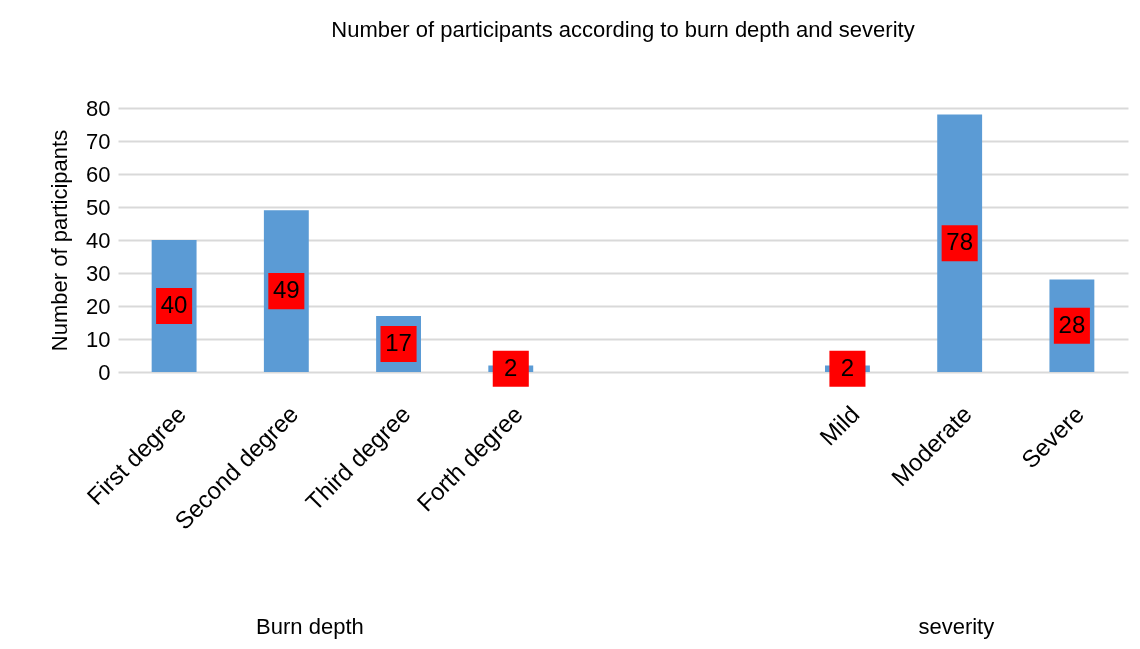  I want to click on chart-title: Number of participants according to burn depth and severity, so click(623, 29).